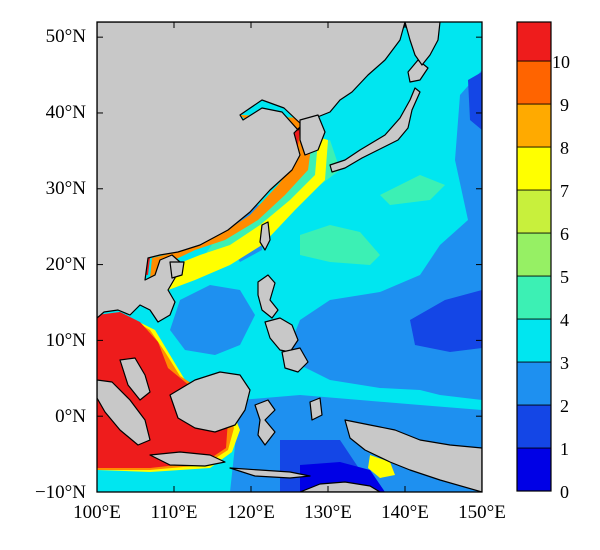 Image resolution: width=600 pixels, height=550 pixels. Describe the element at coordinates (265, 236) in the screenshot. I see `land-taiwan` at that location.